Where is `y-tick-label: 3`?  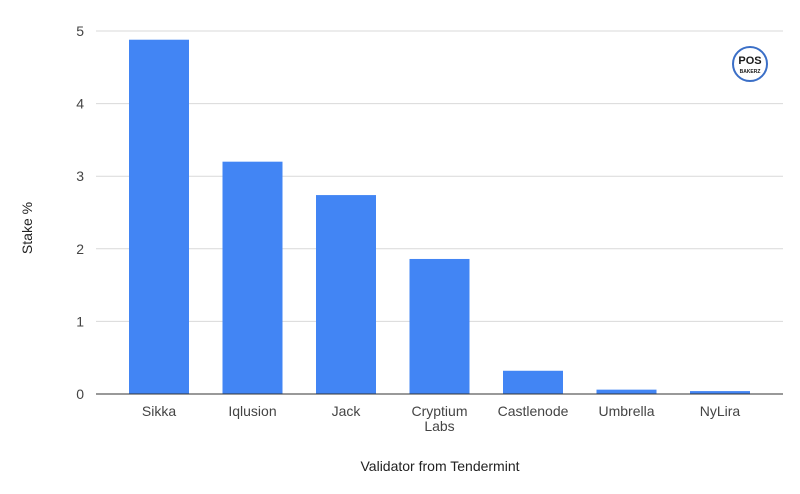 y-tick-label: 3 is located at coordinates (80, 176).